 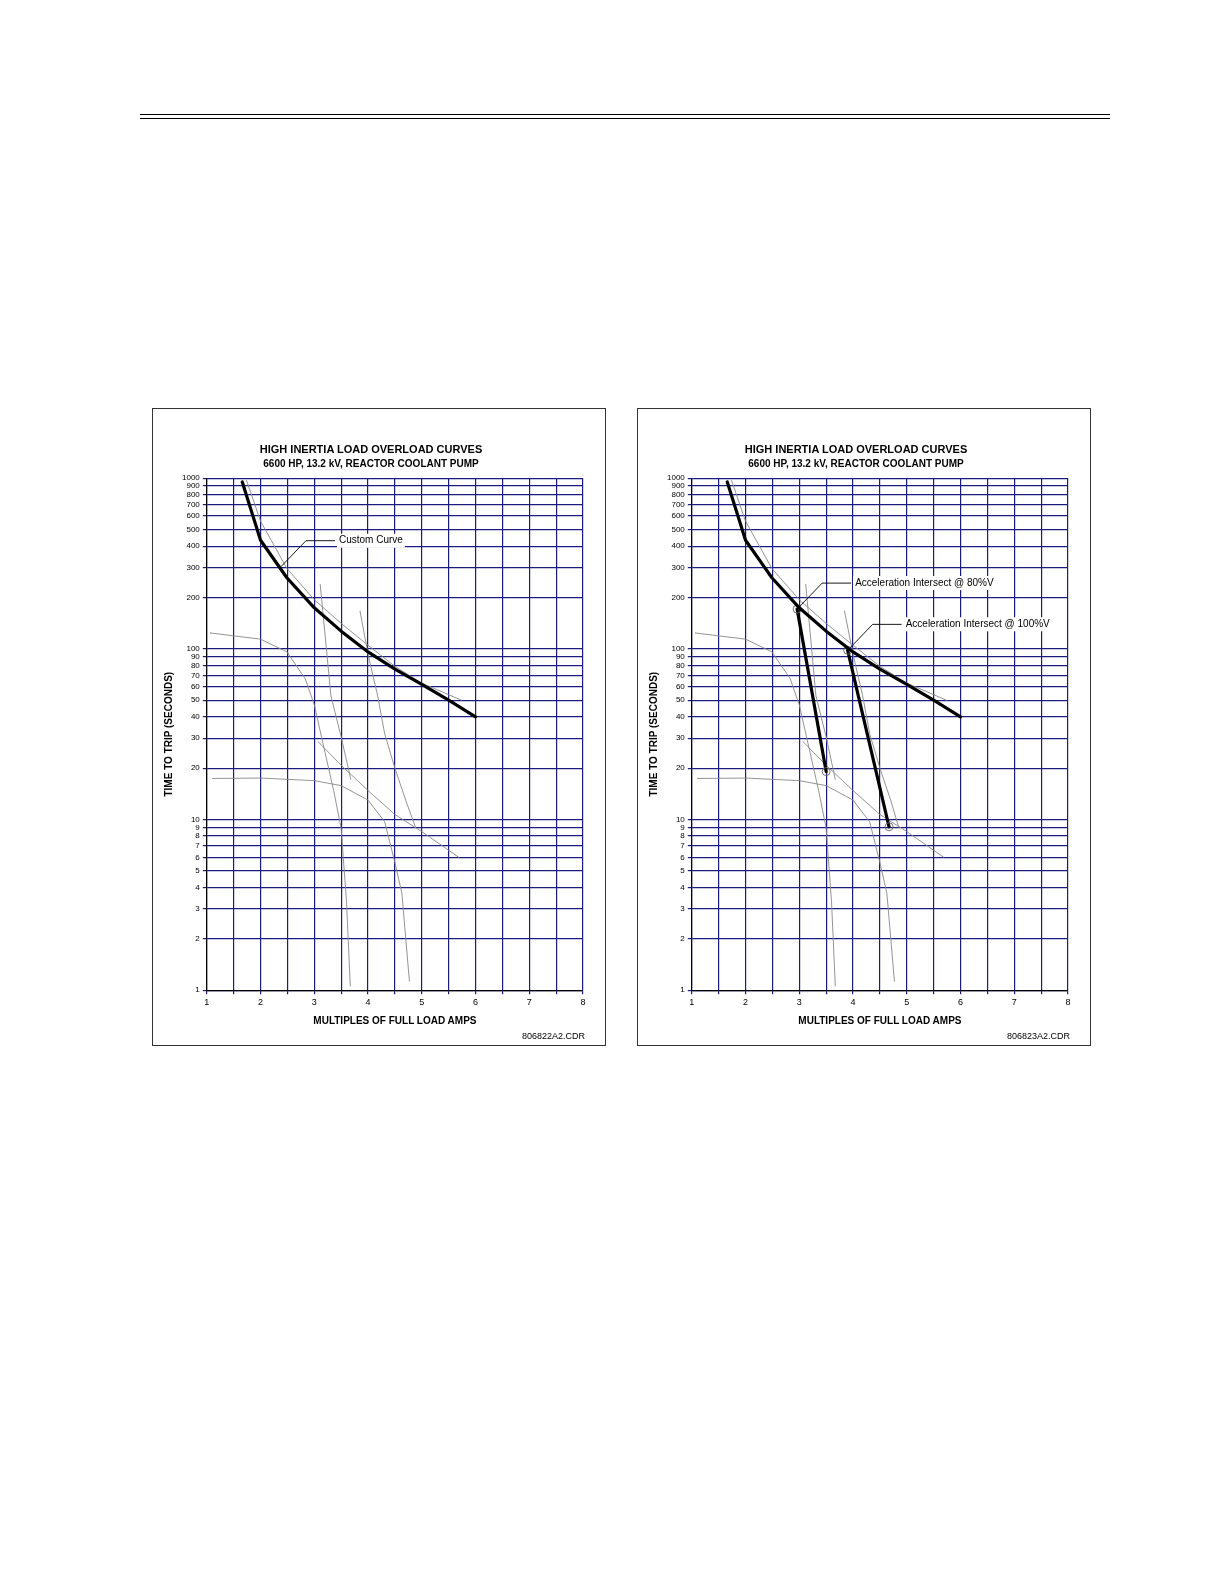 What do you see at coordinates (1038, 1035) in the screenshot?
I see `text: 806823A2.CDR` at bounding box center [1038, 1035].